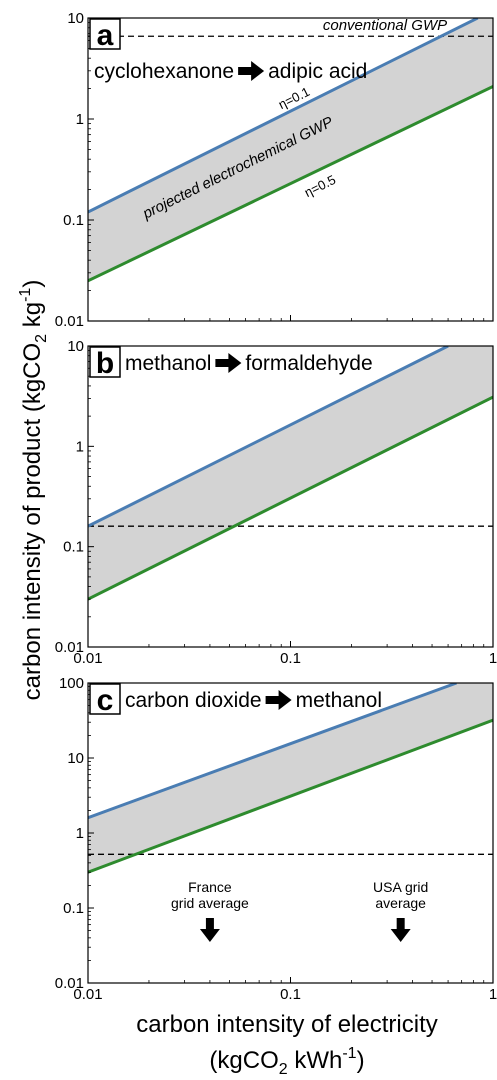 This screenshot has height=1080, width=497. What do you see at coordinates (193, 700) in the screenshot?
I see `reaction-from: carbon dioxide` at bounding box center [193, 700].